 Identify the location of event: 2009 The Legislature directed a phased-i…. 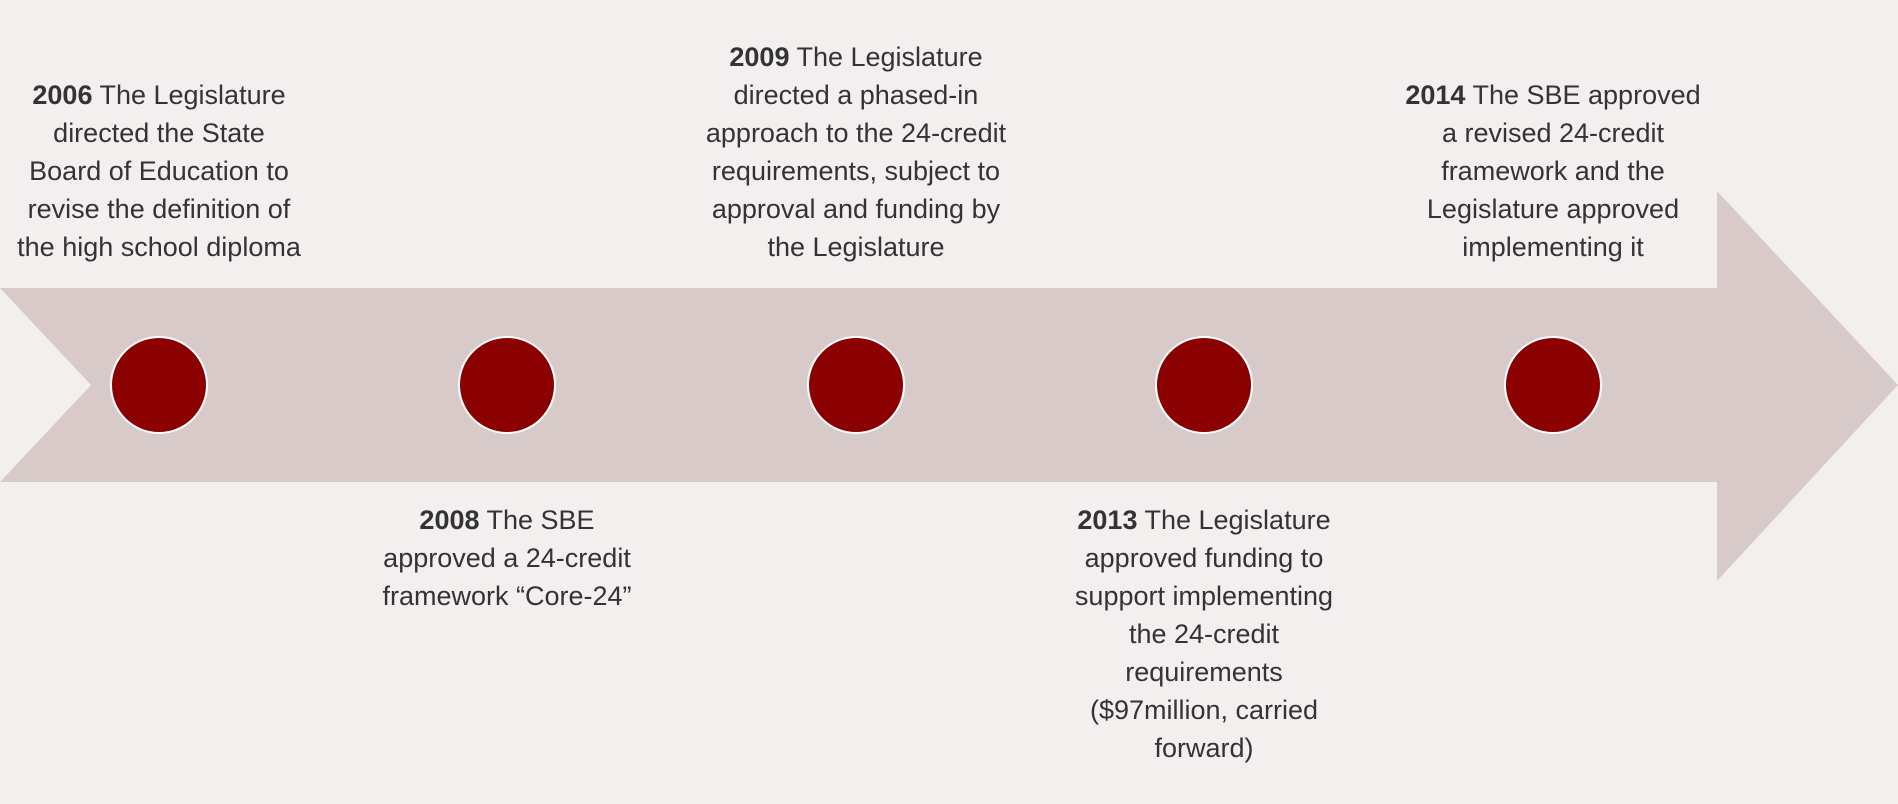
(856, 152).